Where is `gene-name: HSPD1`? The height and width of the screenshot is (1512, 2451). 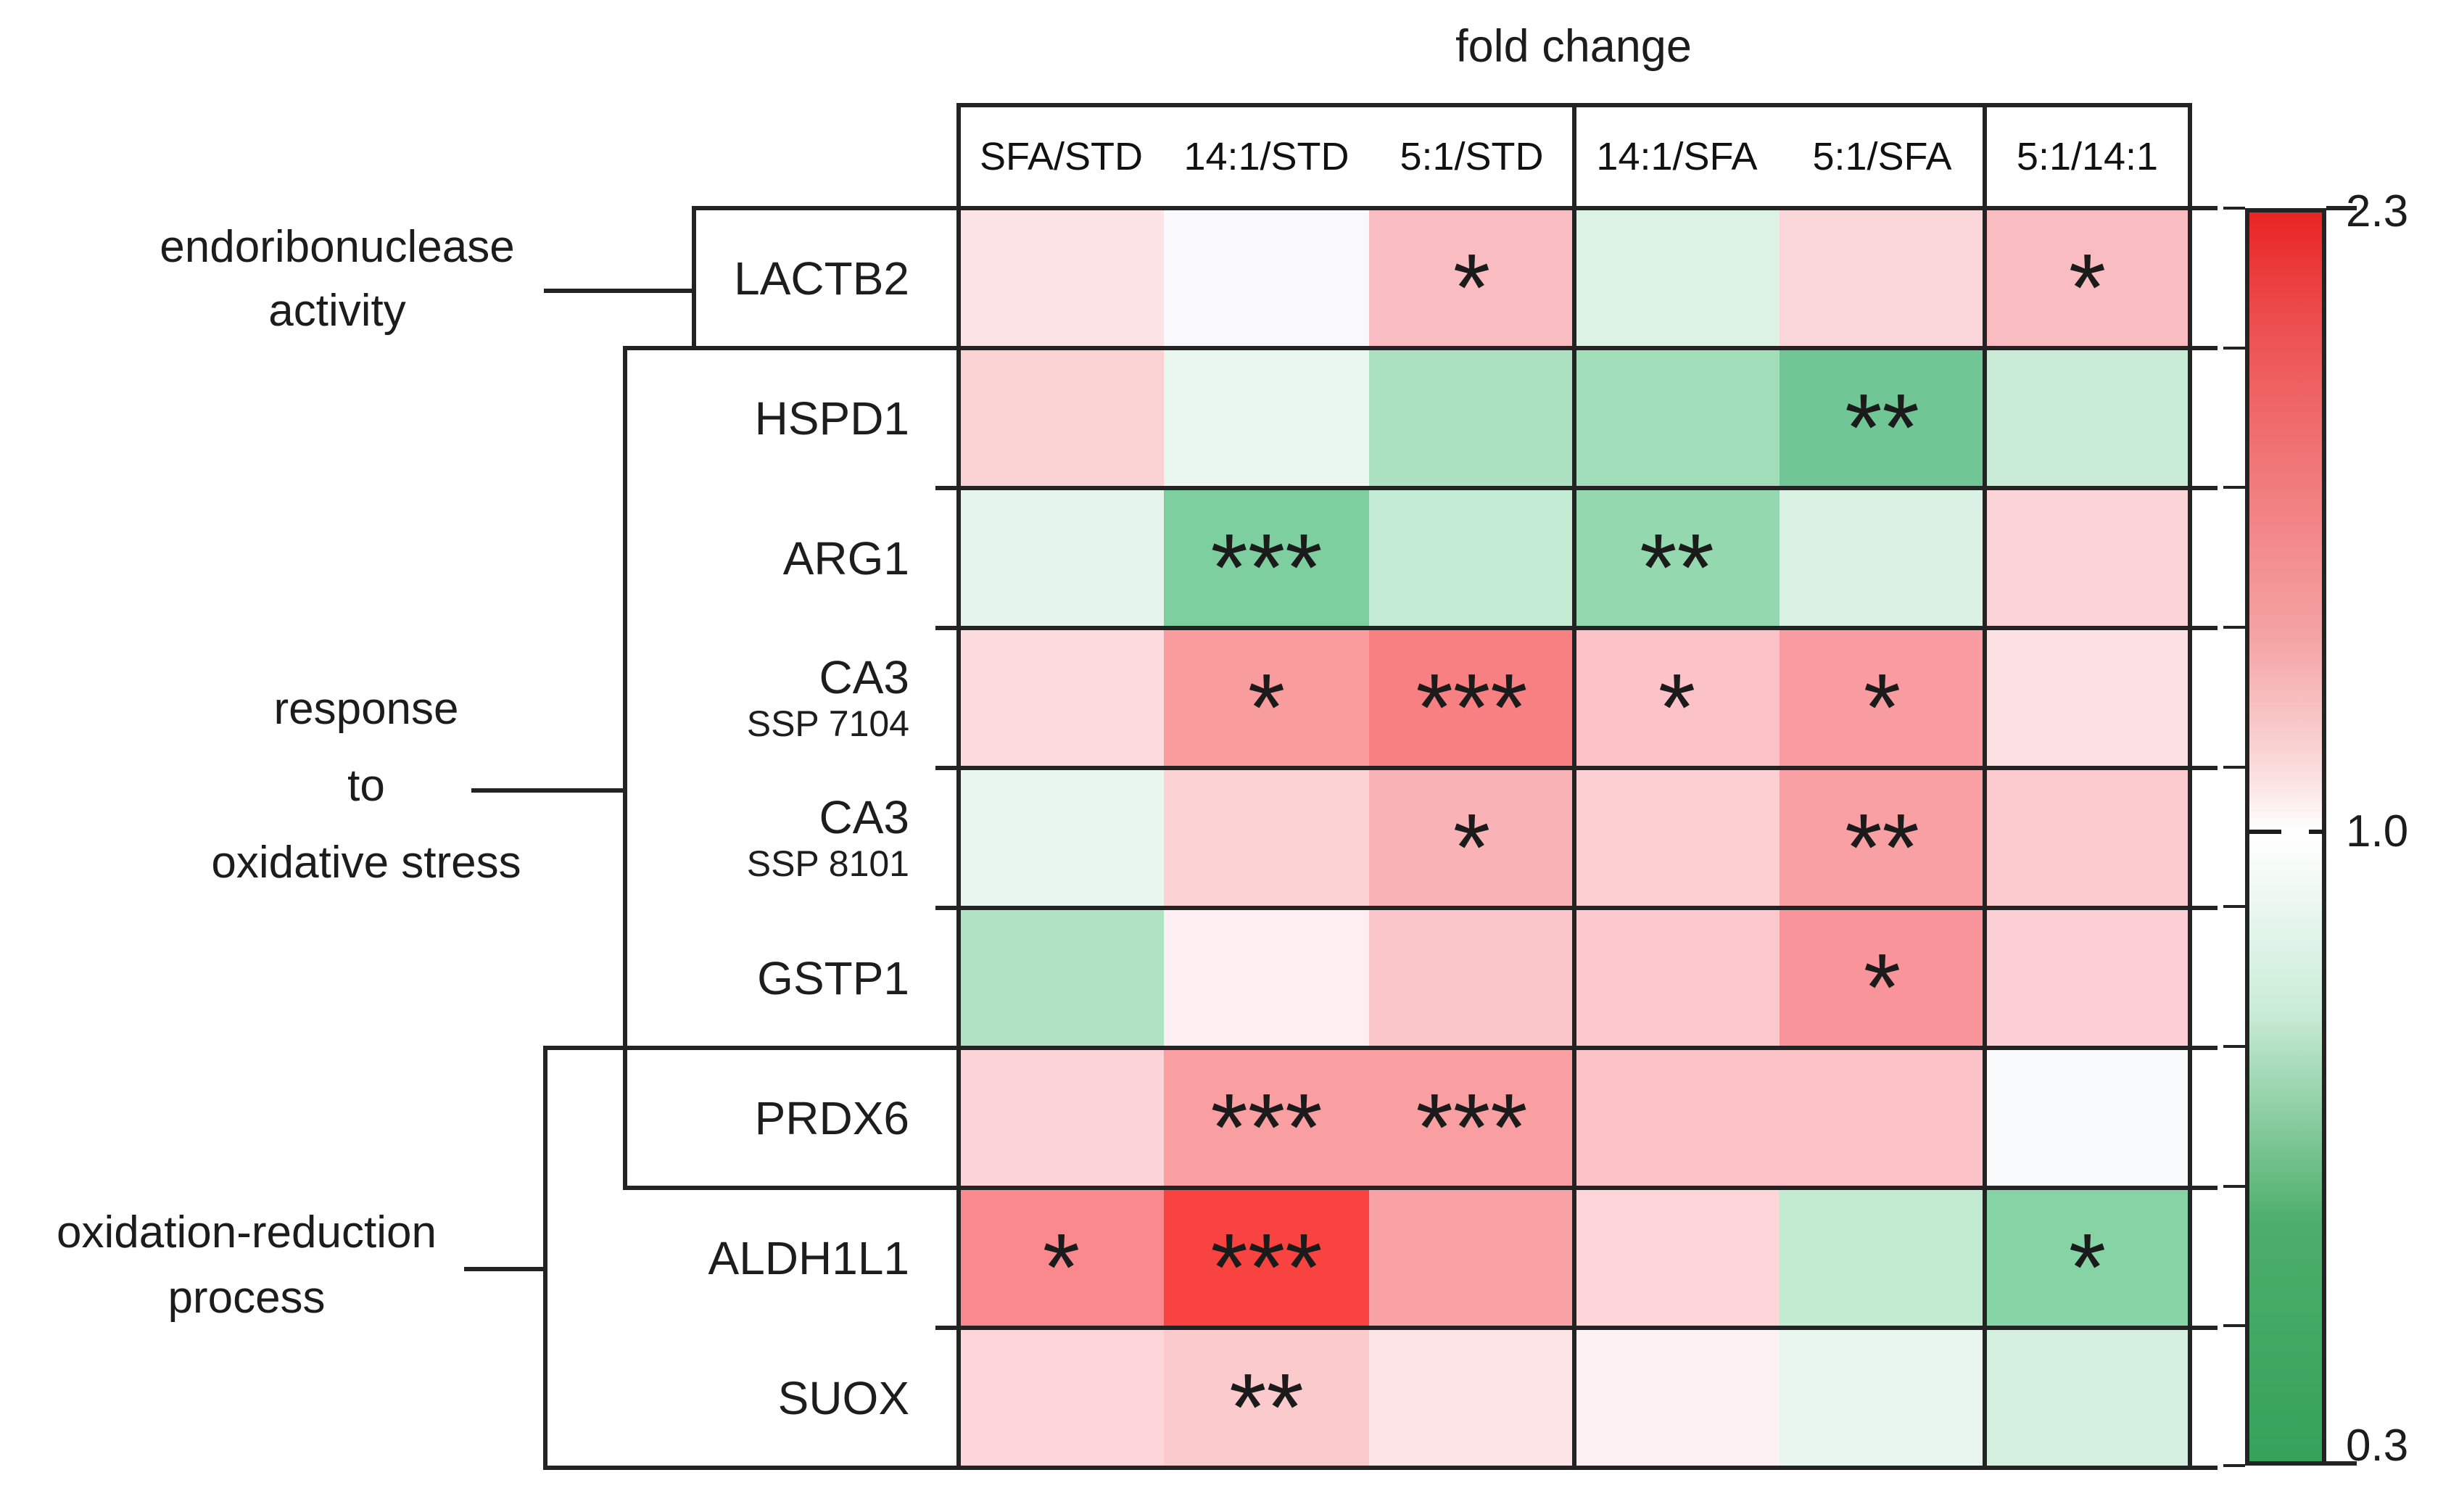 gene-name: HSPD1 is located at coordinates (832, 419).